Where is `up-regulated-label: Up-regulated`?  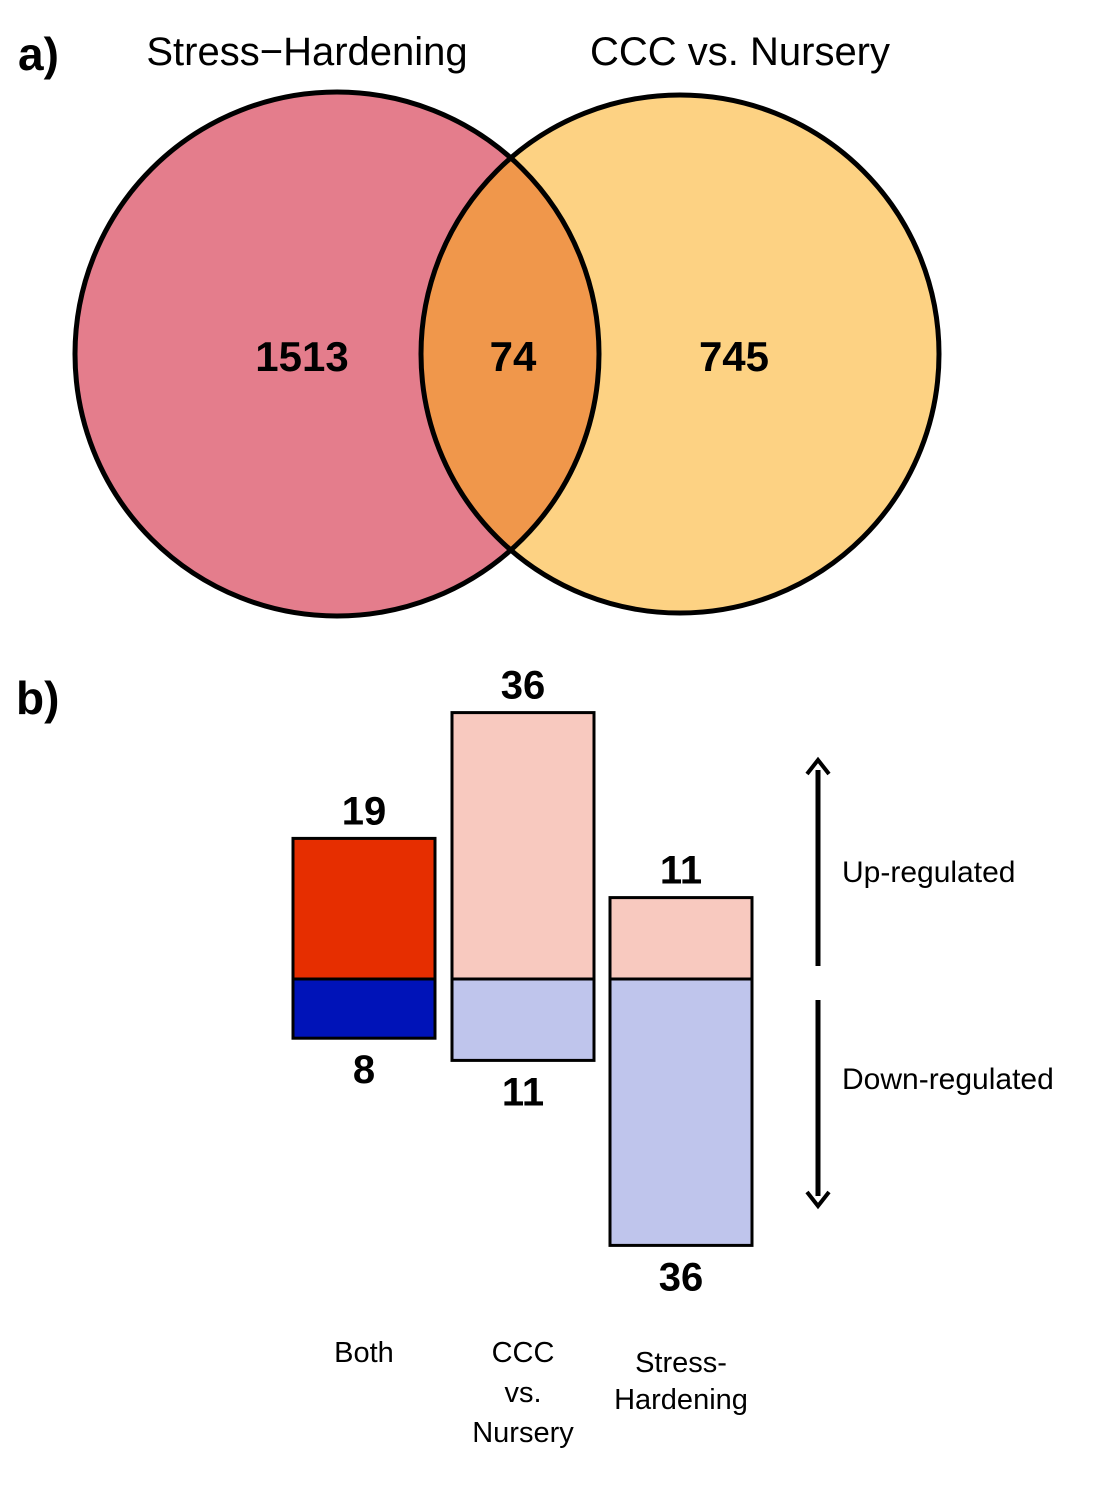 up-regulated-label: Up-regulated is located at coordinates (928, 872).